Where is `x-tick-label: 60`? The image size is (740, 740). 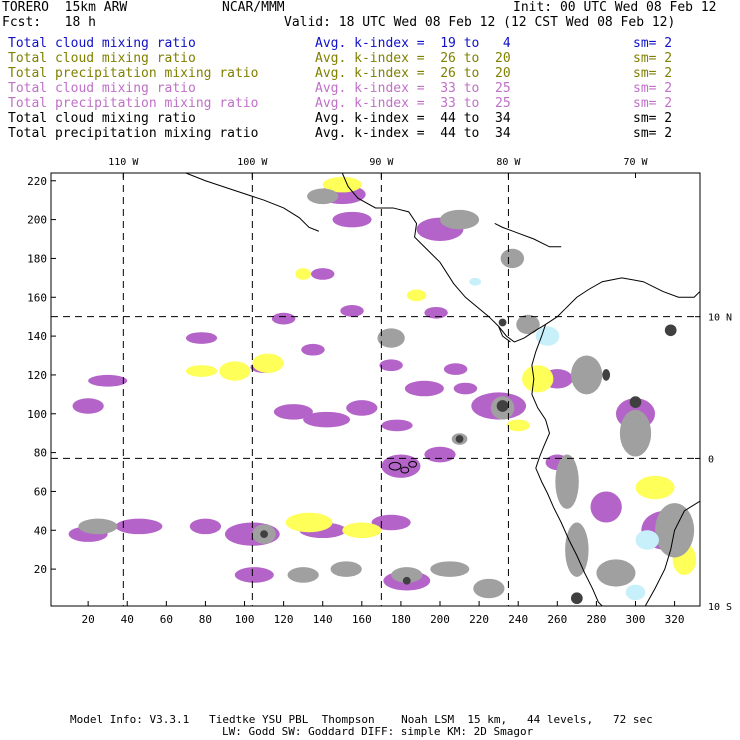 x-tick-label: 60 is located at coordinates (166, 619).